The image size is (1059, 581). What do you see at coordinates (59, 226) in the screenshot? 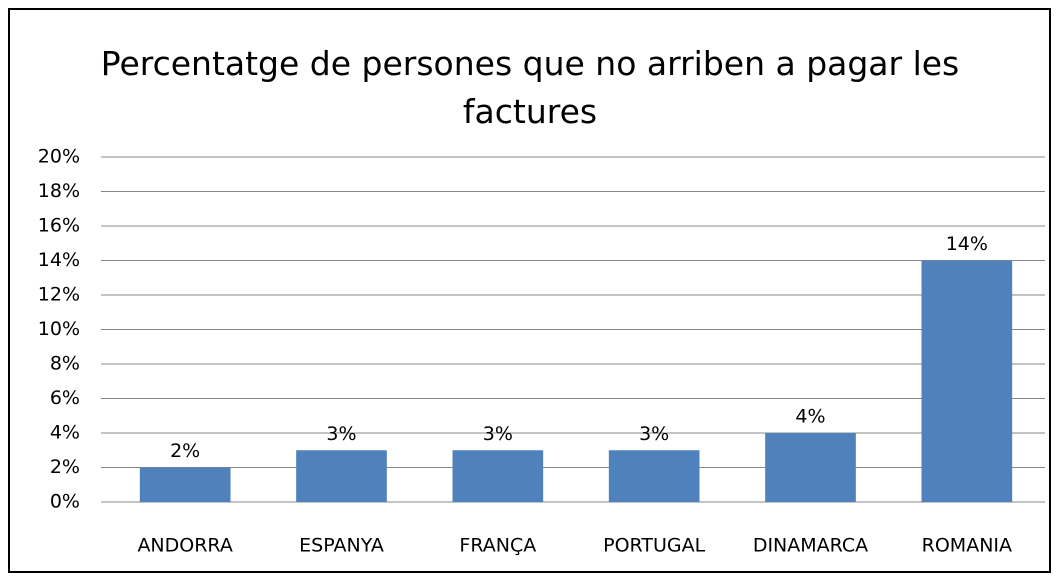
I see `y-tick-label: 16%` at bounding box center [59, 226].